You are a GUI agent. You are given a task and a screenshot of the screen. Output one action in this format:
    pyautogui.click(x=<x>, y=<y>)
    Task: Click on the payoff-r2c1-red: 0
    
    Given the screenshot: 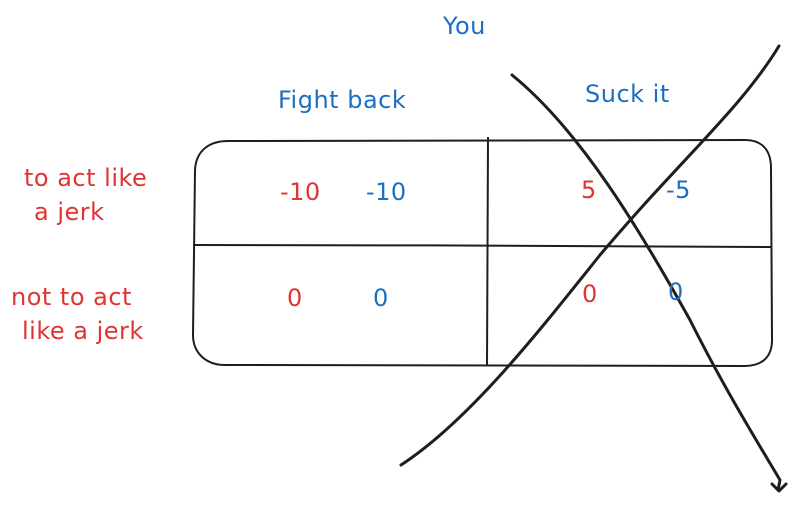 What is the action you would take?
    pyautogui.click(x=295, y=298)
    